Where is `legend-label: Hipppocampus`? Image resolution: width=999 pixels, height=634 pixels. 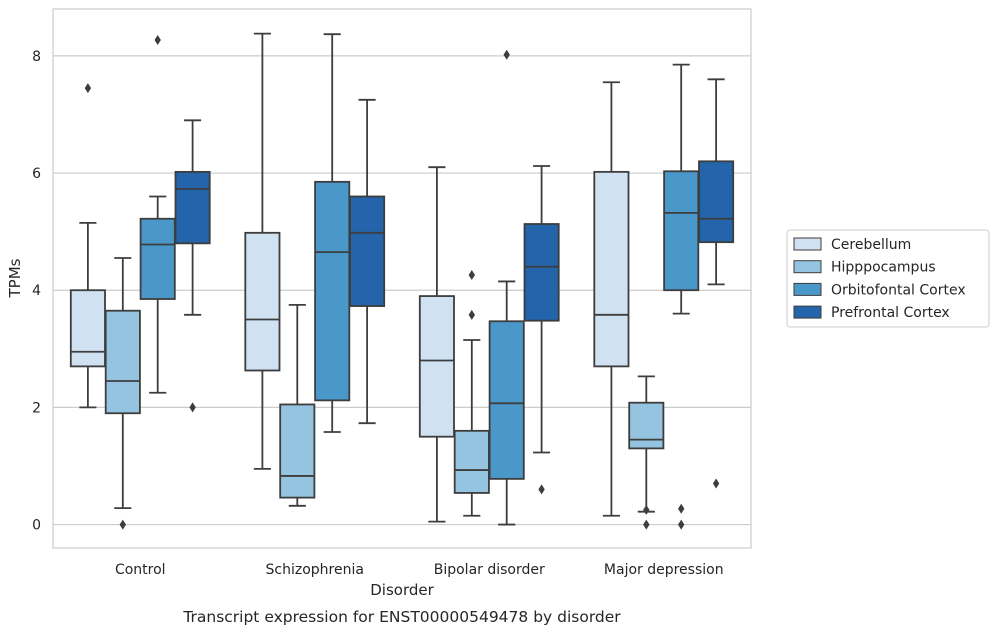
legend-label: Hipppocampus is located at coordinates (883, 268).